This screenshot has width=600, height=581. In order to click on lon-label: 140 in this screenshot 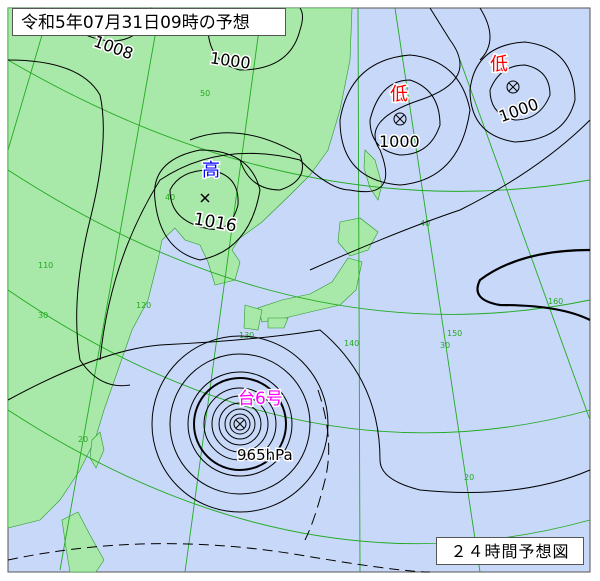, I will do `click(351, 343)`.